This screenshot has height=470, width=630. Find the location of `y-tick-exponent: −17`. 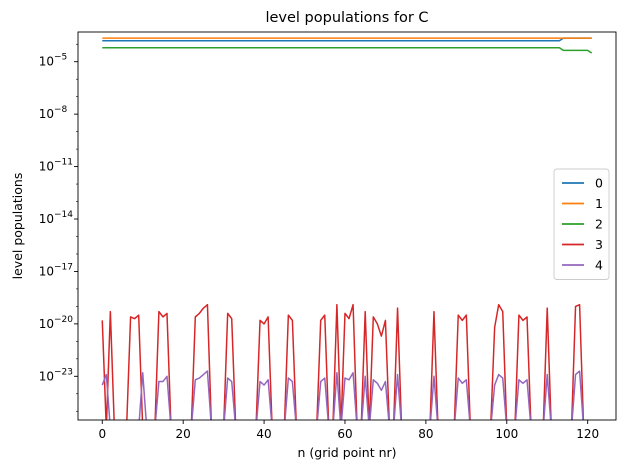

y-tick-exponent: −17 is located at coordinates (63, 267).